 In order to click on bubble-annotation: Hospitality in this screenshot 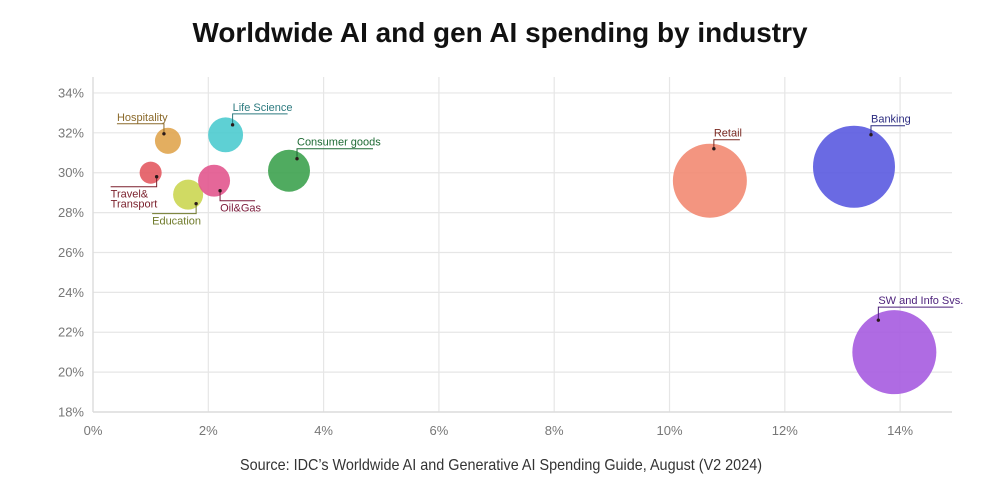, I will do `click(142, 124)`.